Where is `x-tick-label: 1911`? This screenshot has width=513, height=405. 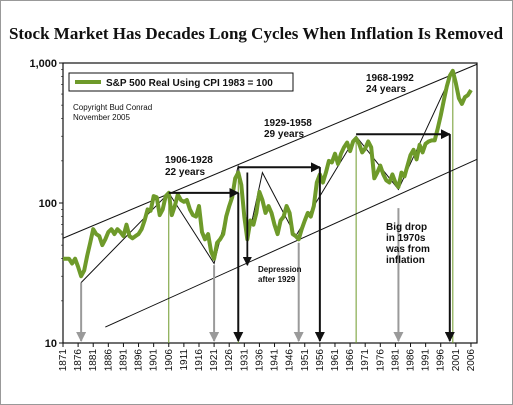
x-tick-label: 1911 is located at coordinates (184, 360).